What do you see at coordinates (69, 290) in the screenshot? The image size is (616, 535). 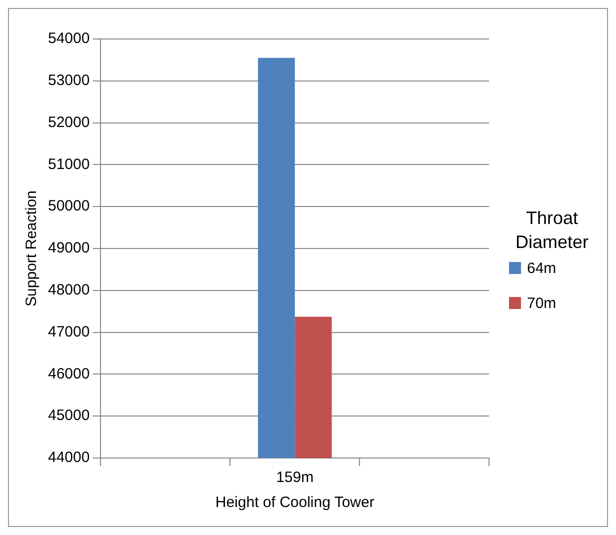 I see `y-tick-label: 48000` at bounding box center [69, 290].